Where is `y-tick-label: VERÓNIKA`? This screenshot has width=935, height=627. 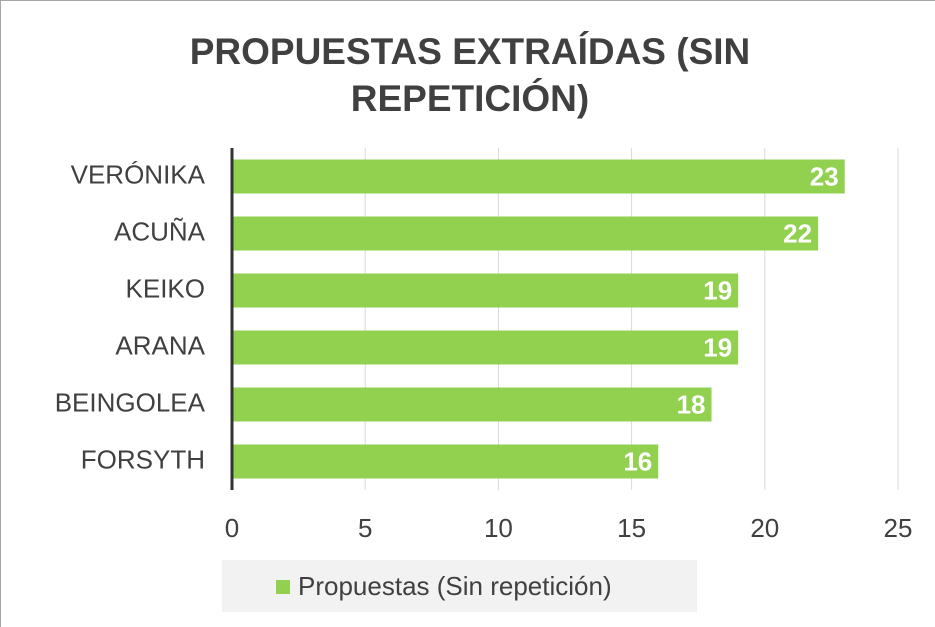
y-tick-label: VERÓNIKA is located at coordinates (138, 174).